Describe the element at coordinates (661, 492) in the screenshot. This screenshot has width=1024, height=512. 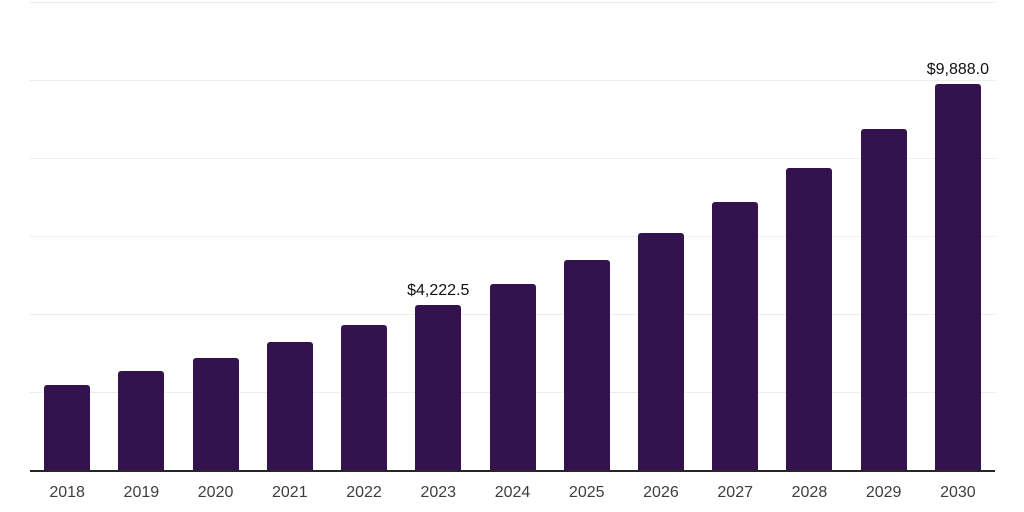
I see `x-tick-label-2026: 2026` at that location.